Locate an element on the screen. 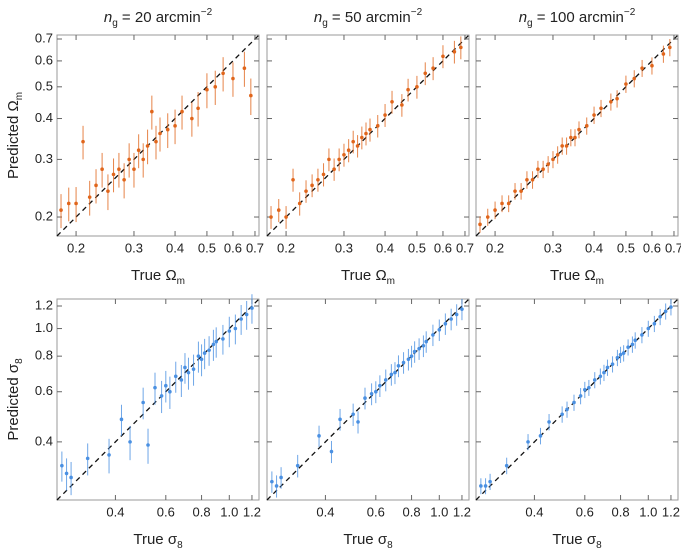 The width and height of the screenshot is (681, 557). y-tick-label: 0.4 is located at coordinates (44, 440).